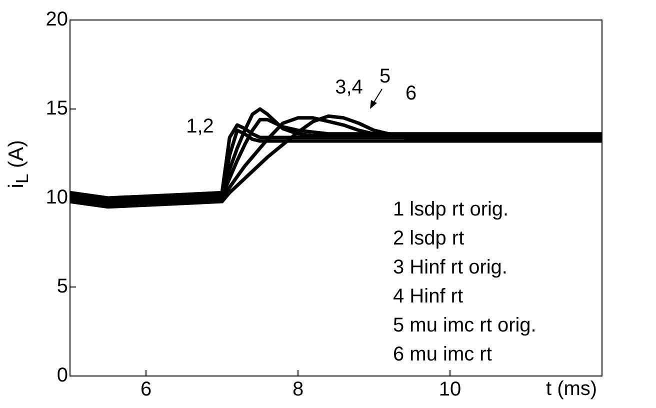  I want to click on y-tick-label: 5, so click(62, 287).